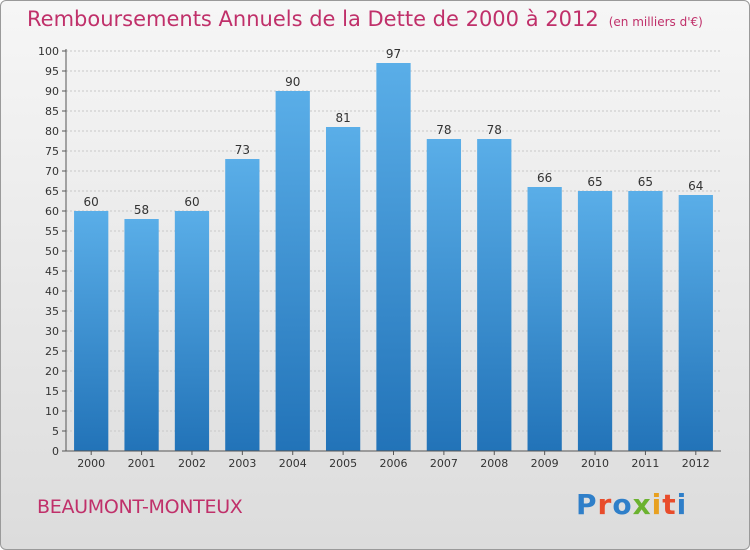  I want to click on logo-letter: x, so click(642, 504).